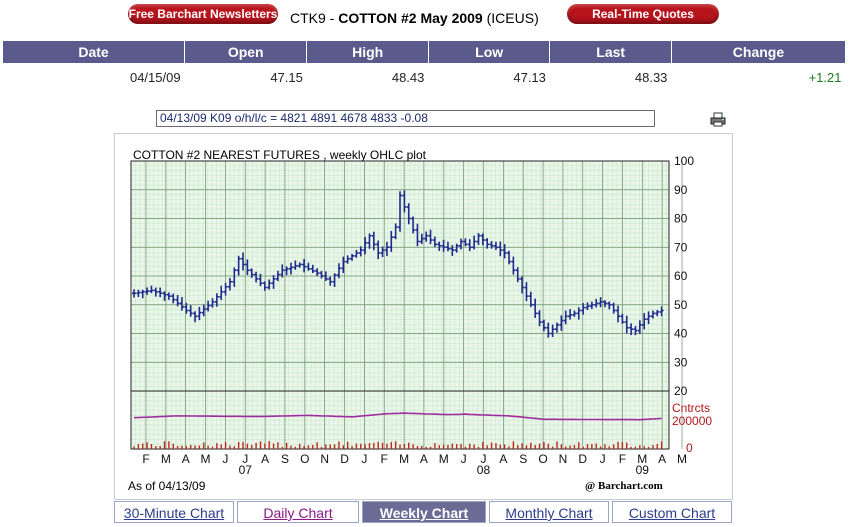 The width and height of the screenshot is (850, 527). I want to click on y-tick-label: 90, so click(681, 190).